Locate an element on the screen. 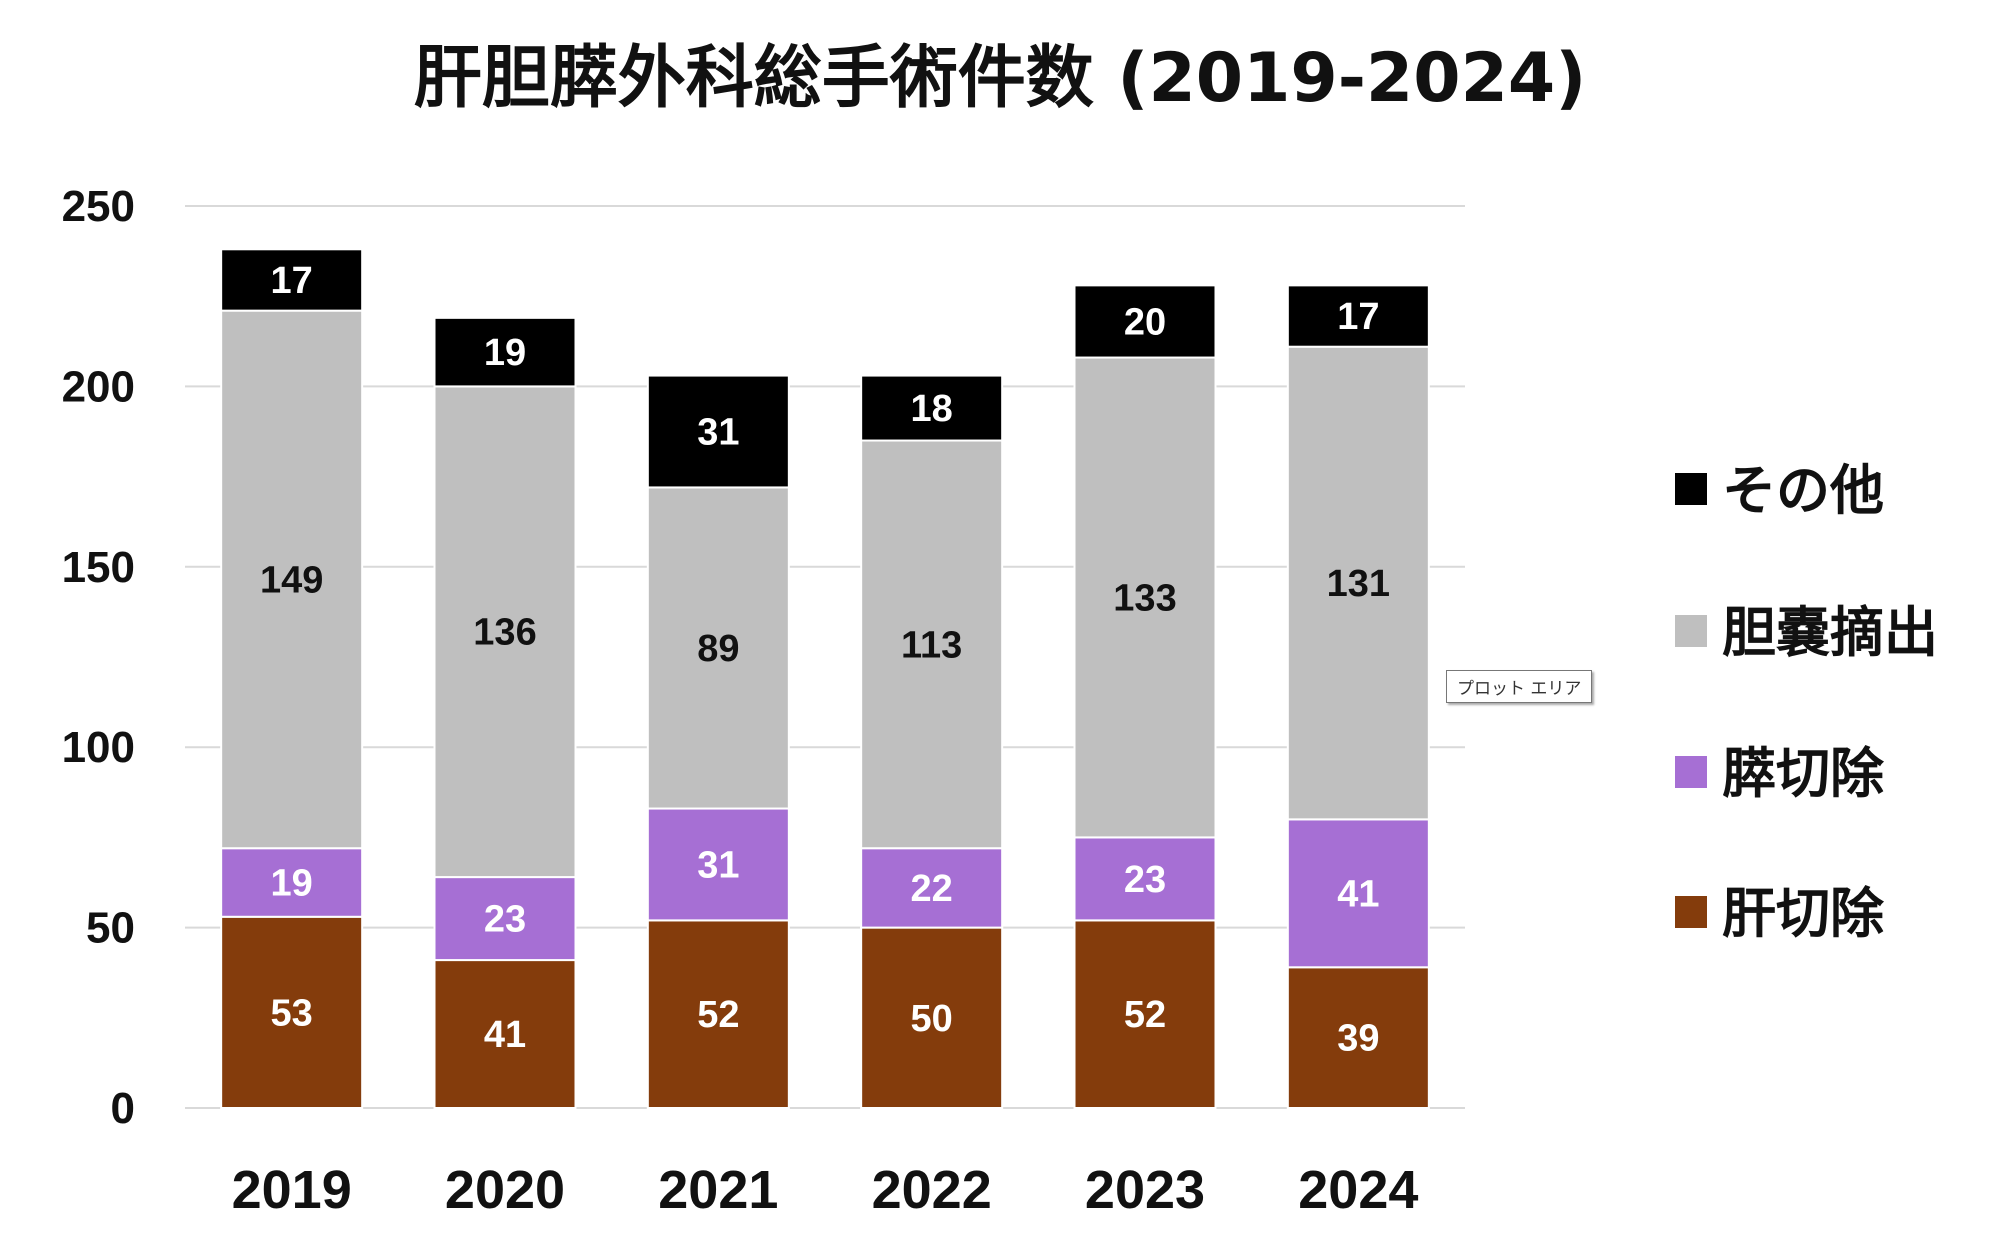 The height and width of the screenshot is (1253, 2000). y-tick-label: 100 is located at coordinates (98, 747).